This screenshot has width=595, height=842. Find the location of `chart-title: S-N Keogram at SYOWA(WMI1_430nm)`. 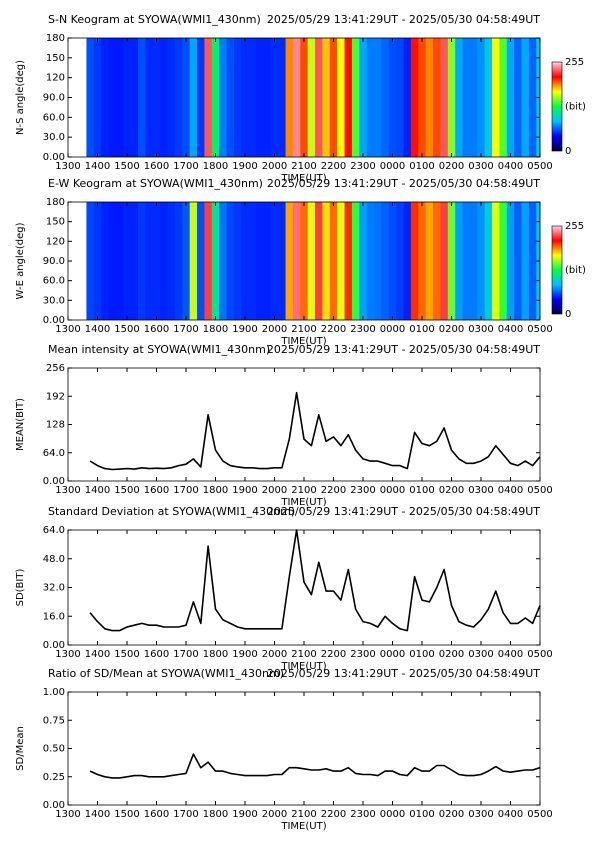

chart-title: S-N Keogram at SYOWA(WMI1_430nm) is located at coordinates (154, 19).